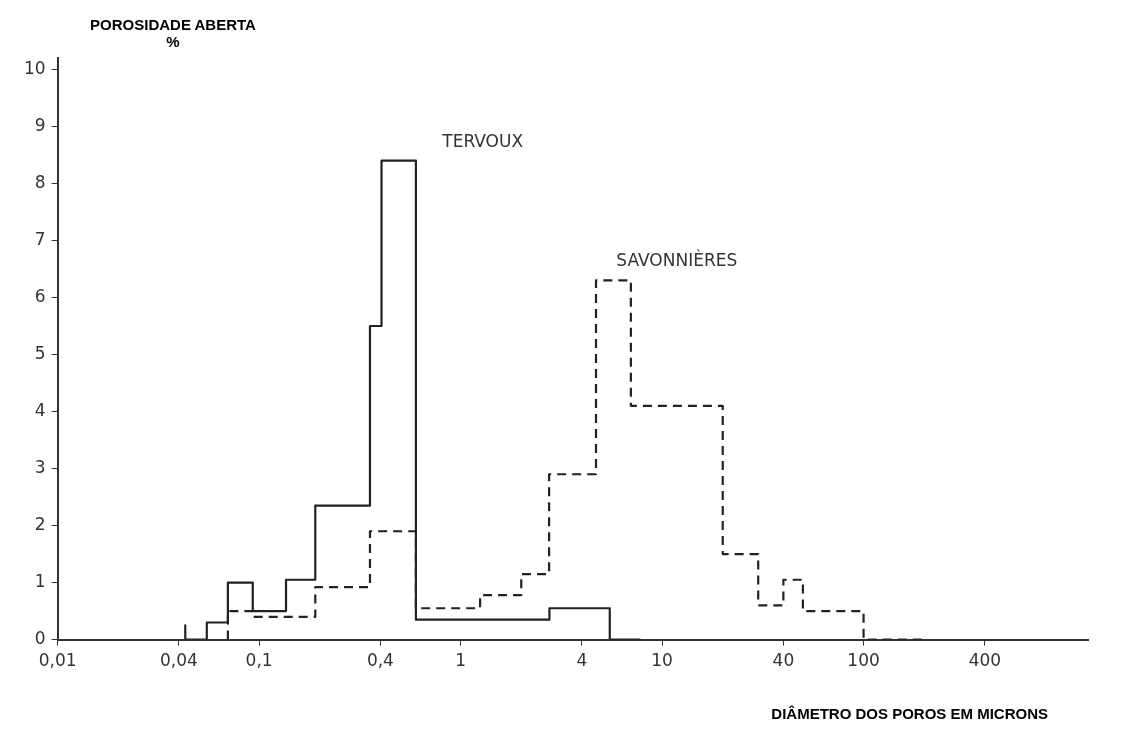  I want to click on y-tick-label: 6, so click(40, 295).